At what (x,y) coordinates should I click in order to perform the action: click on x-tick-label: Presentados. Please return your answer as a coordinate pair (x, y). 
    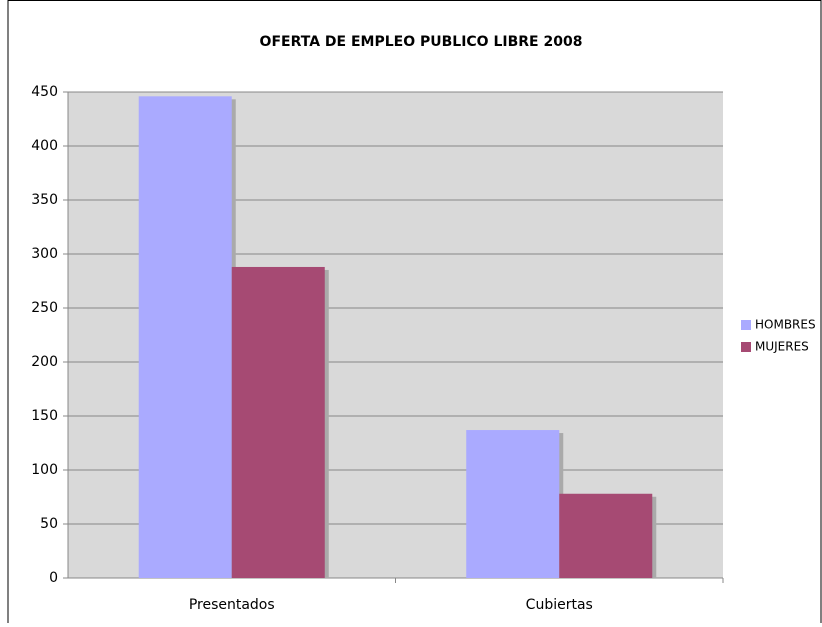
    Looking at the image, I should click on (232, 605).